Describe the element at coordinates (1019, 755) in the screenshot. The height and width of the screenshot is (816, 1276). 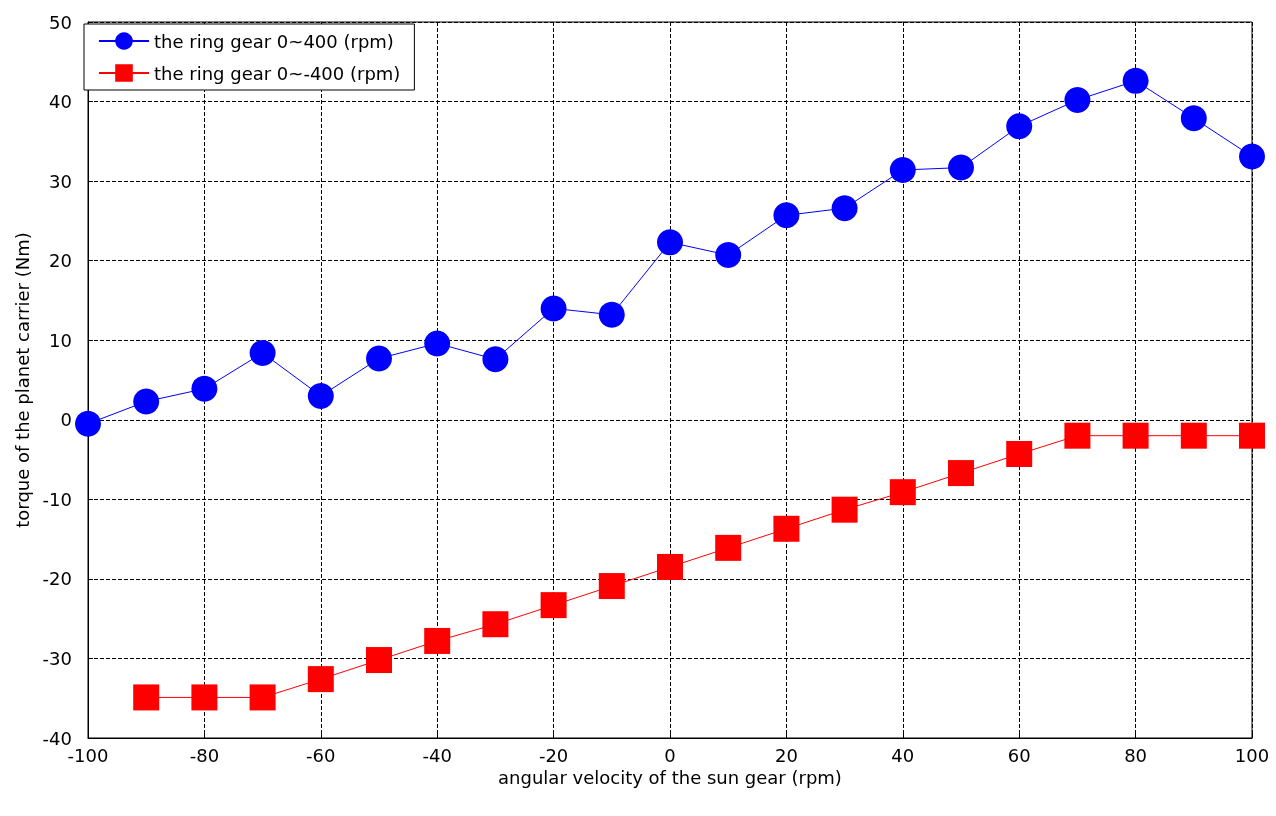
I see `x-tick-label: 60` at that location.